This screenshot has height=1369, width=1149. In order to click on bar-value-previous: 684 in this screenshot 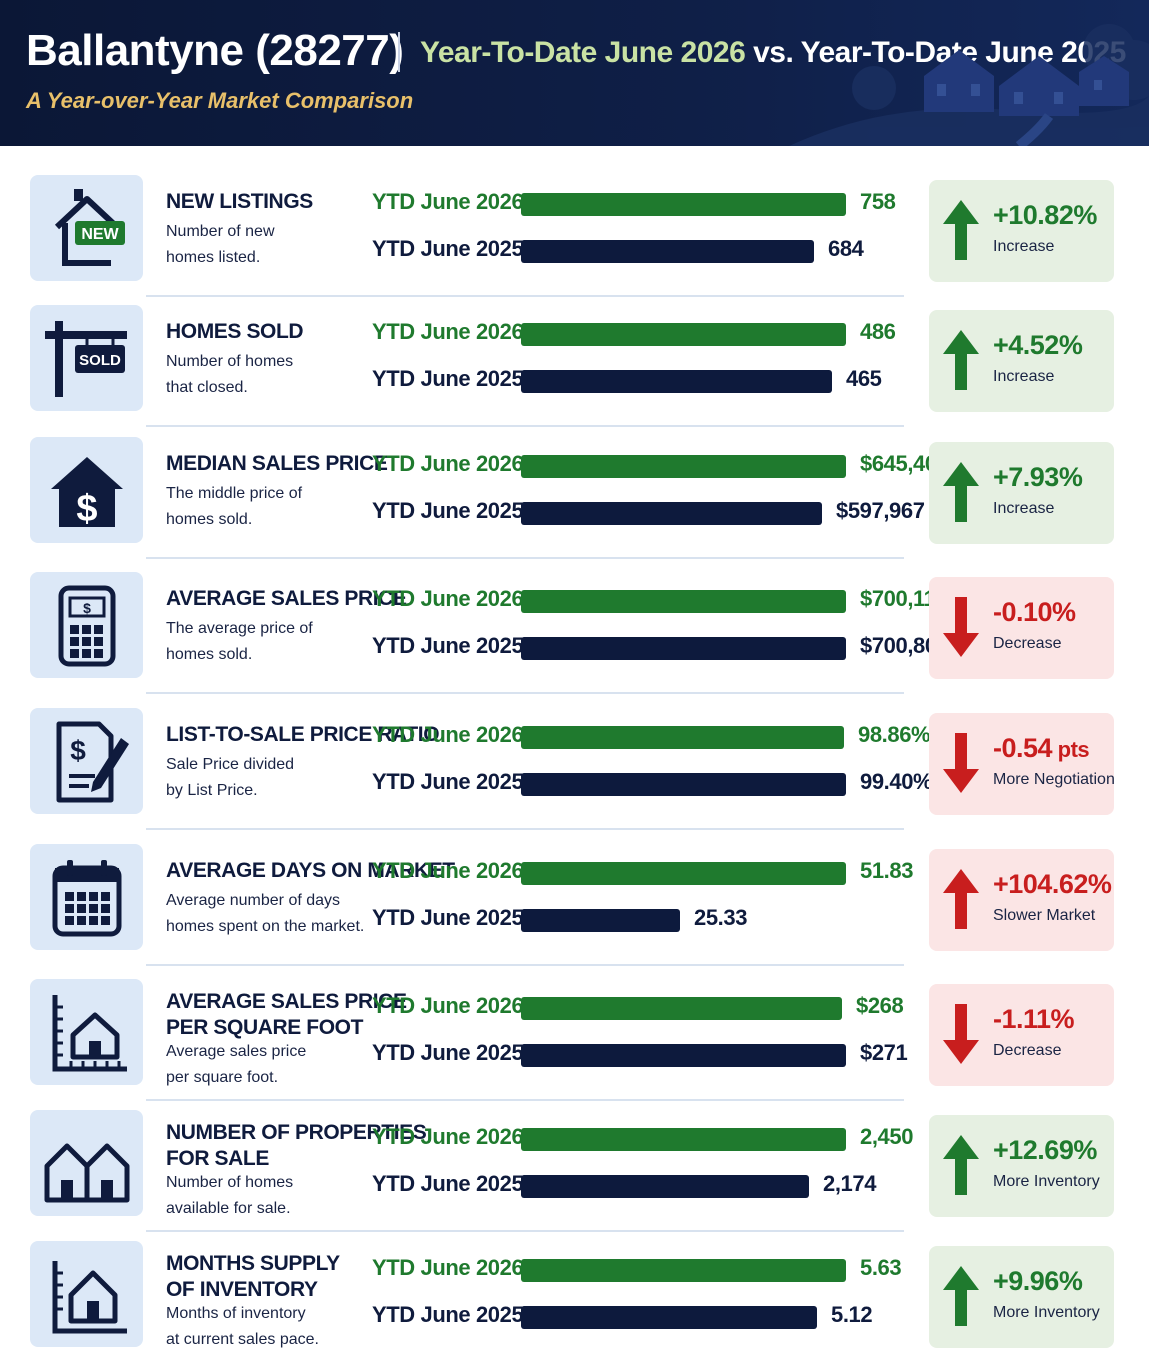, I will do `click(846, 248)`.